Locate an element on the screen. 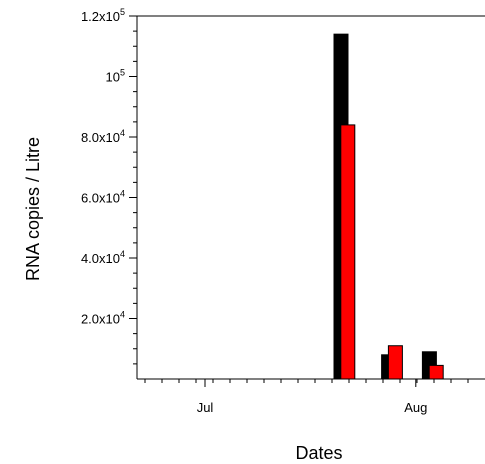 This screenshot has width=485, height=464. y-tick-label: 1.2x10⁵ is located at coordinates (103, 15).